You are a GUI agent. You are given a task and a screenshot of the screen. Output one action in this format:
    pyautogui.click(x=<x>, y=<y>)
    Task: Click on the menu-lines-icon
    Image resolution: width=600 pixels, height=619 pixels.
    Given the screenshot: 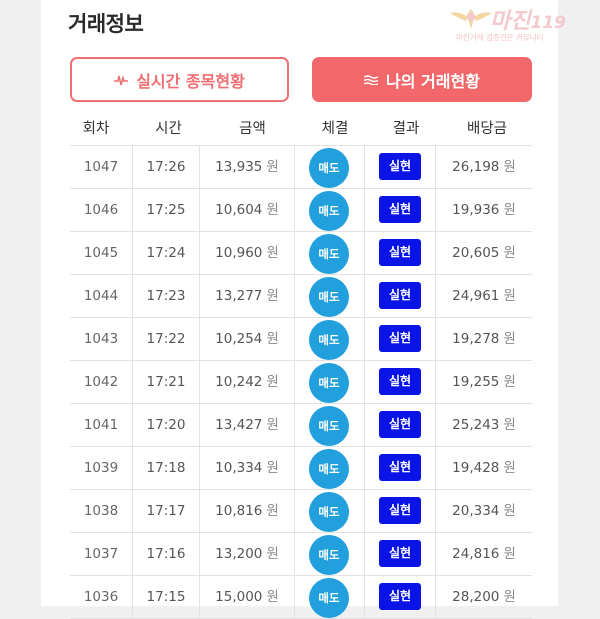 What is the action you would take?
    pyautogui.click(x=371, y=79)
    